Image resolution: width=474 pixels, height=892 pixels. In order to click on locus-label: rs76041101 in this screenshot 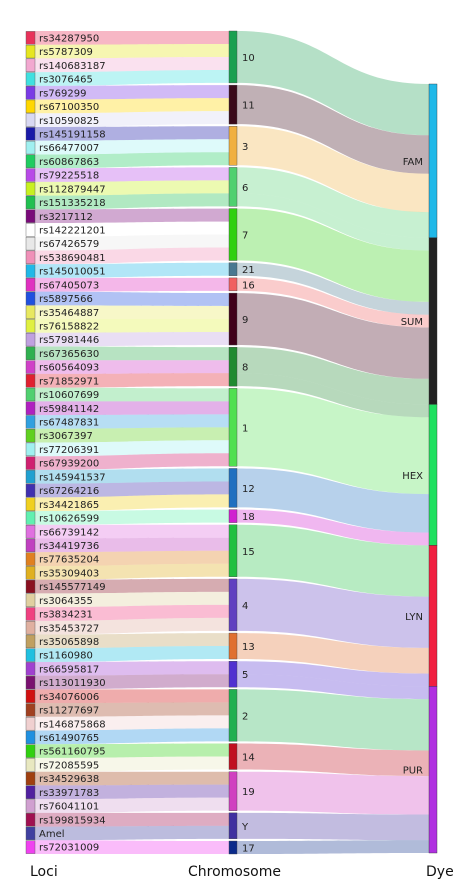, I will do `click(69, 807)`.